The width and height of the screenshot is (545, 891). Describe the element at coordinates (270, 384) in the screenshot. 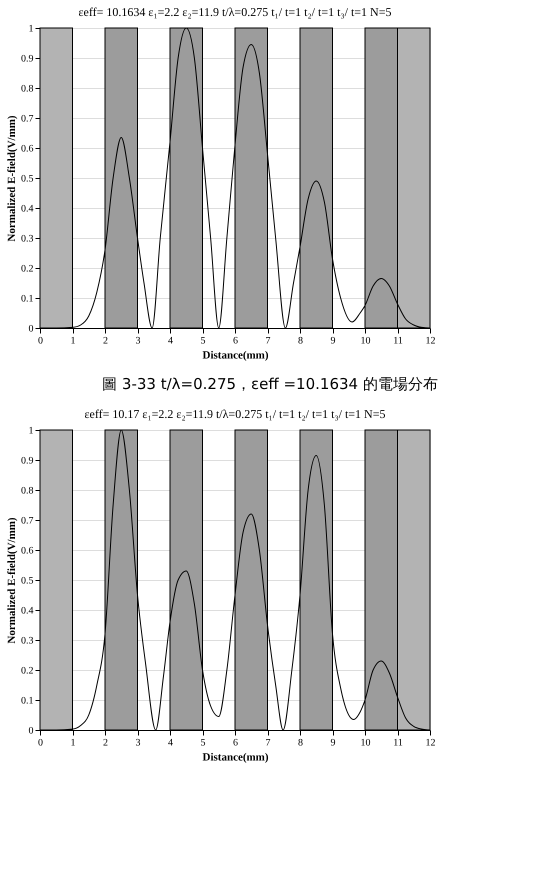

I see `caption: 圖 3-33 t/λ=0.275，εeff =10.1634 的電場分布` at that location.